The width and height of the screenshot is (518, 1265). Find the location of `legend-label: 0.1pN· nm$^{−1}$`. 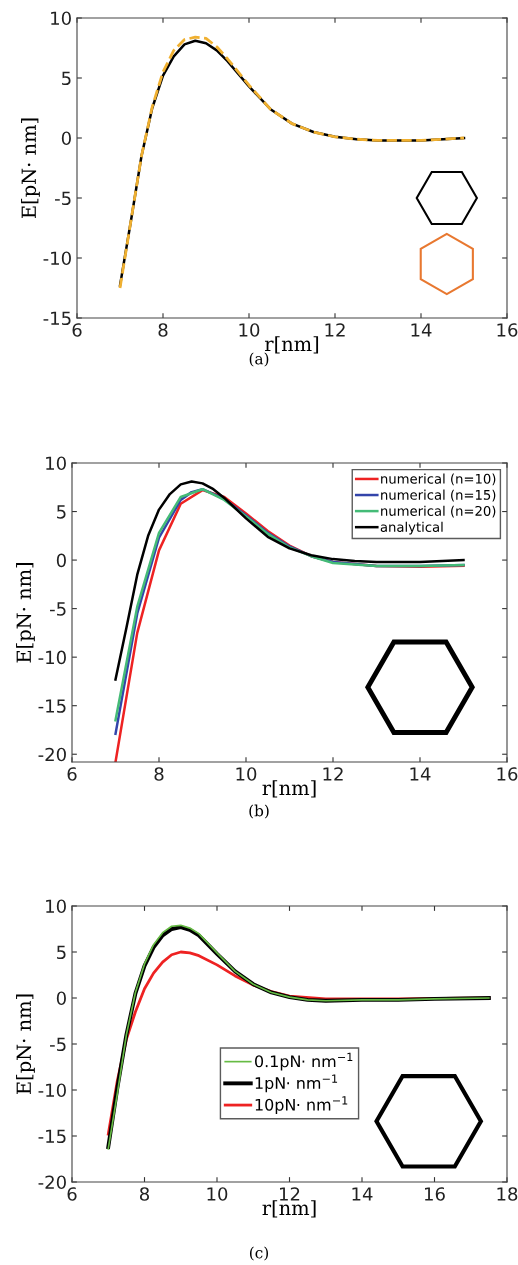

legend-label: 0.1pN· nm$^{−1}$ is located at coordinates (304, 1061).